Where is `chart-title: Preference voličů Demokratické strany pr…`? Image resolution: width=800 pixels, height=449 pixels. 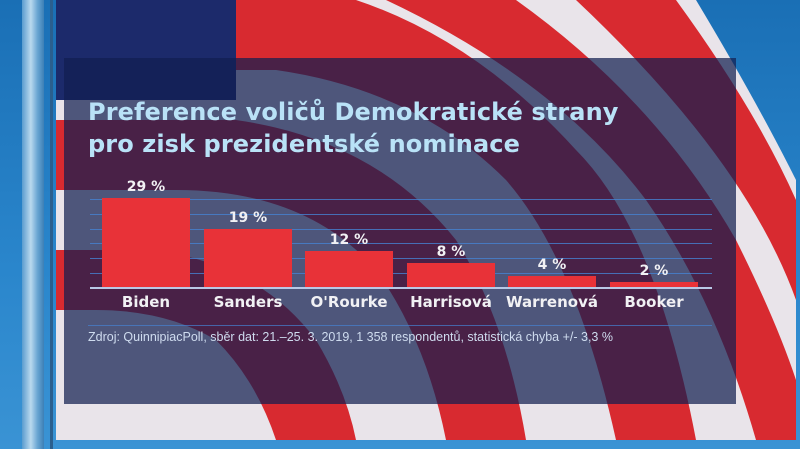
chart-title: Preference voličů Demokratické strany pr… is located at coordinates (398, 128).